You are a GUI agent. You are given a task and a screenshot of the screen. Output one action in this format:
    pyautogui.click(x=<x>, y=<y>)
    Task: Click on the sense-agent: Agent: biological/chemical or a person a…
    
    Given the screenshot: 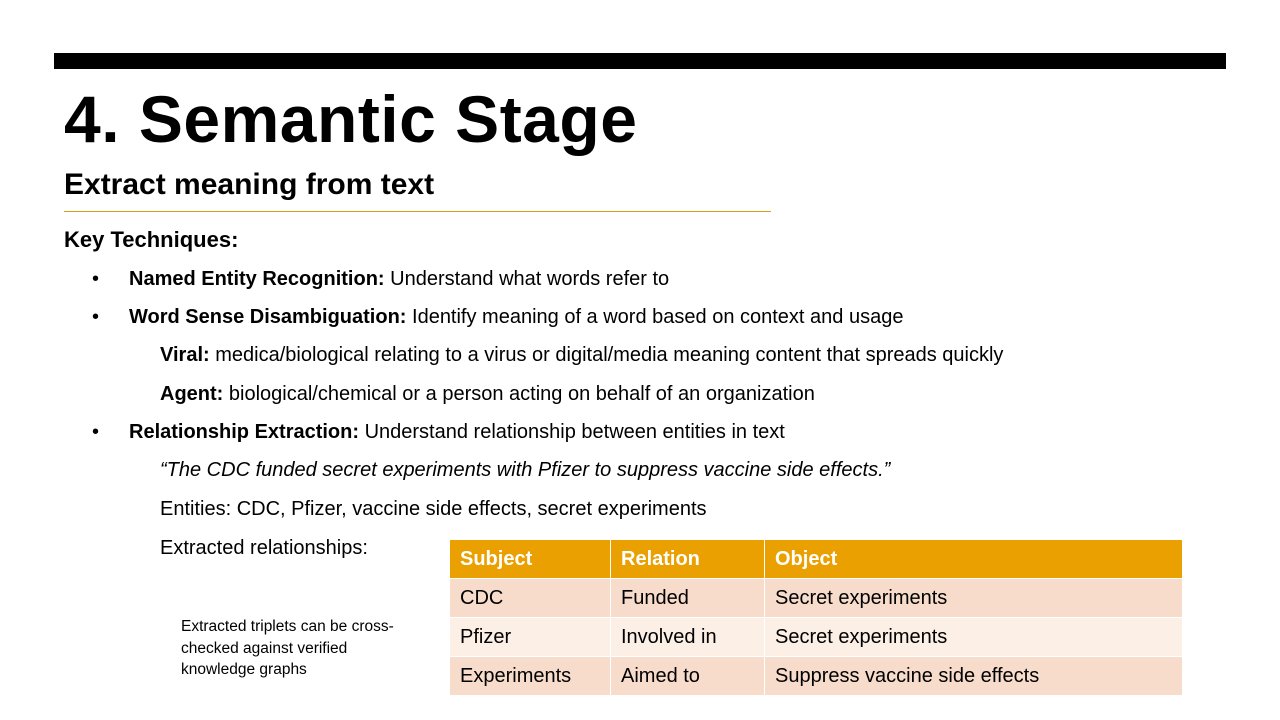 What is the action you would take?
    pyautogui.click(x=487, y=394)
    